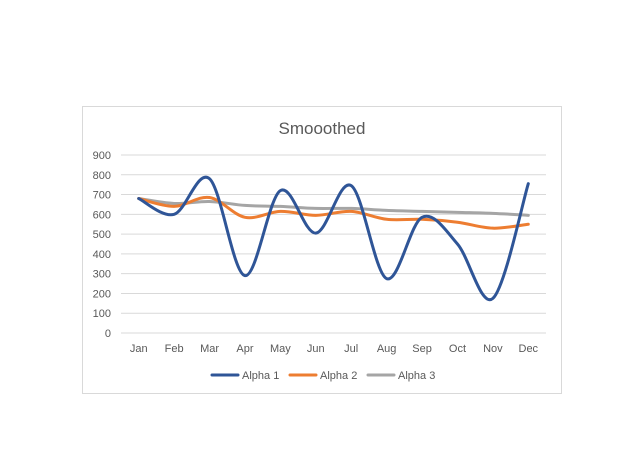 The width and height of the screenshot is (640, 466). Describe the element at coordinates (102, 196) in the screenshot. I see `y-tick-label: 700` at that location.